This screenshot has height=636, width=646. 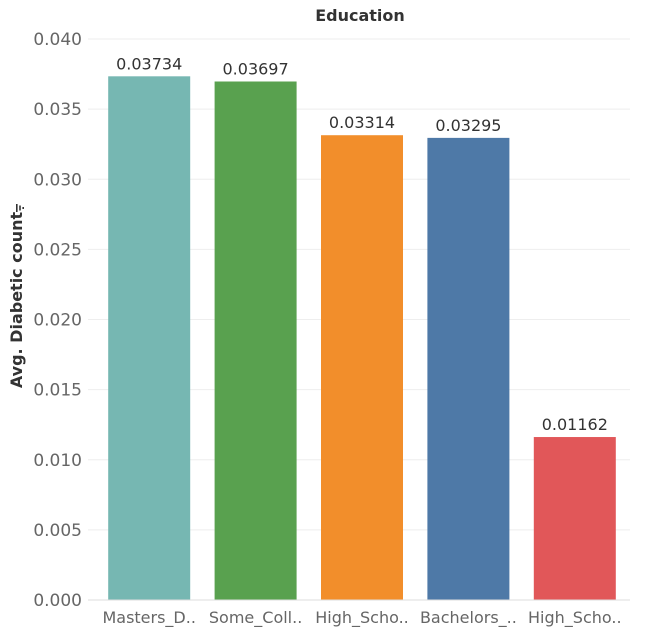 I want to click on y-tick-label: 0.015, so click(x=57, y=391).